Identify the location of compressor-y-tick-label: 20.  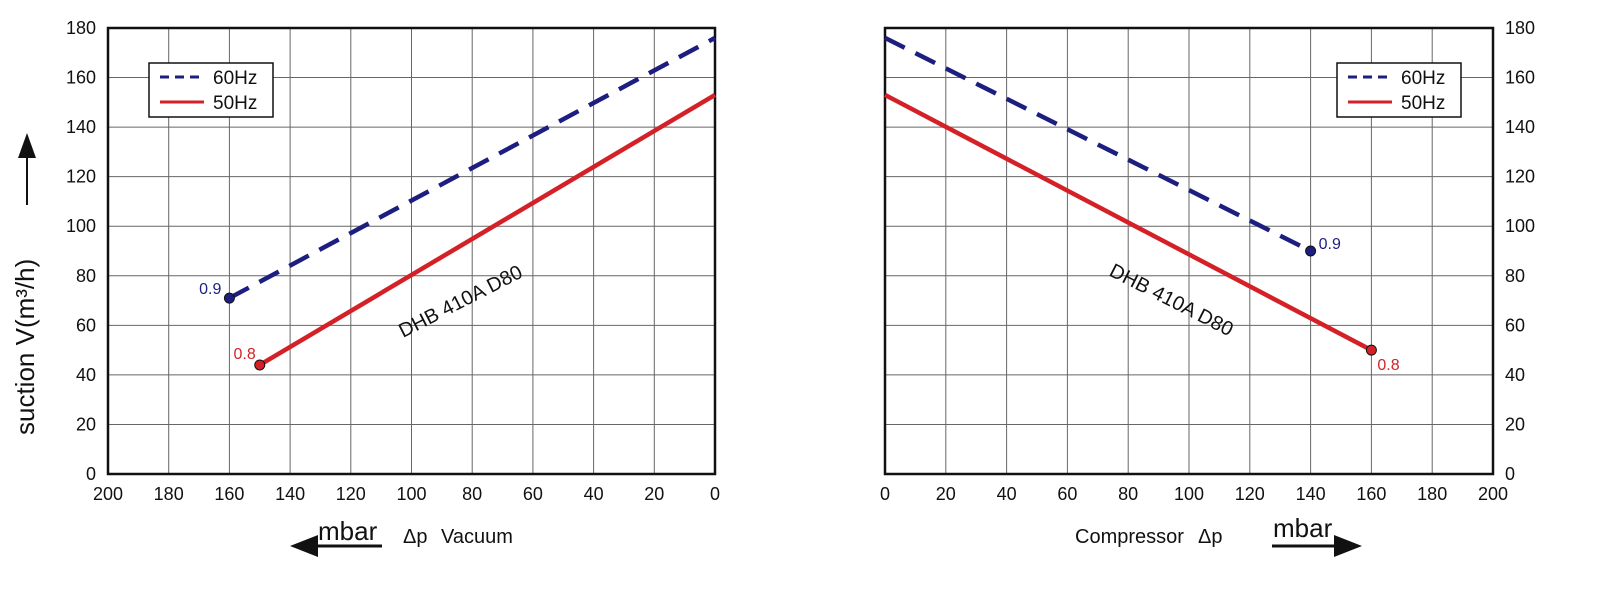
(1515, 424).